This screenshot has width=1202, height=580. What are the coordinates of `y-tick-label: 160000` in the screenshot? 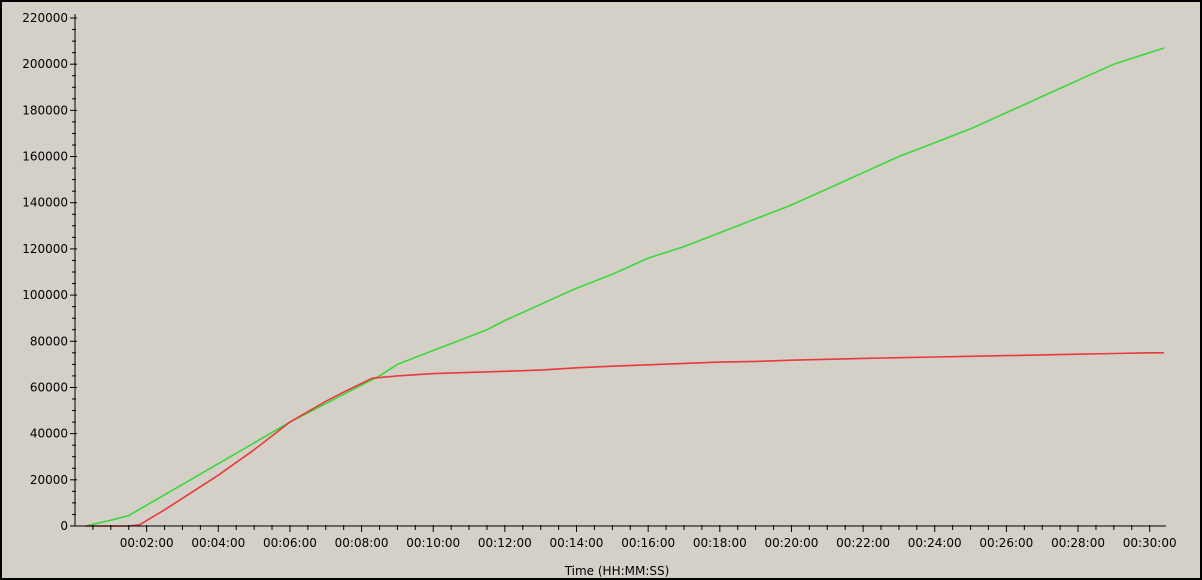 It's located at (45, 157).